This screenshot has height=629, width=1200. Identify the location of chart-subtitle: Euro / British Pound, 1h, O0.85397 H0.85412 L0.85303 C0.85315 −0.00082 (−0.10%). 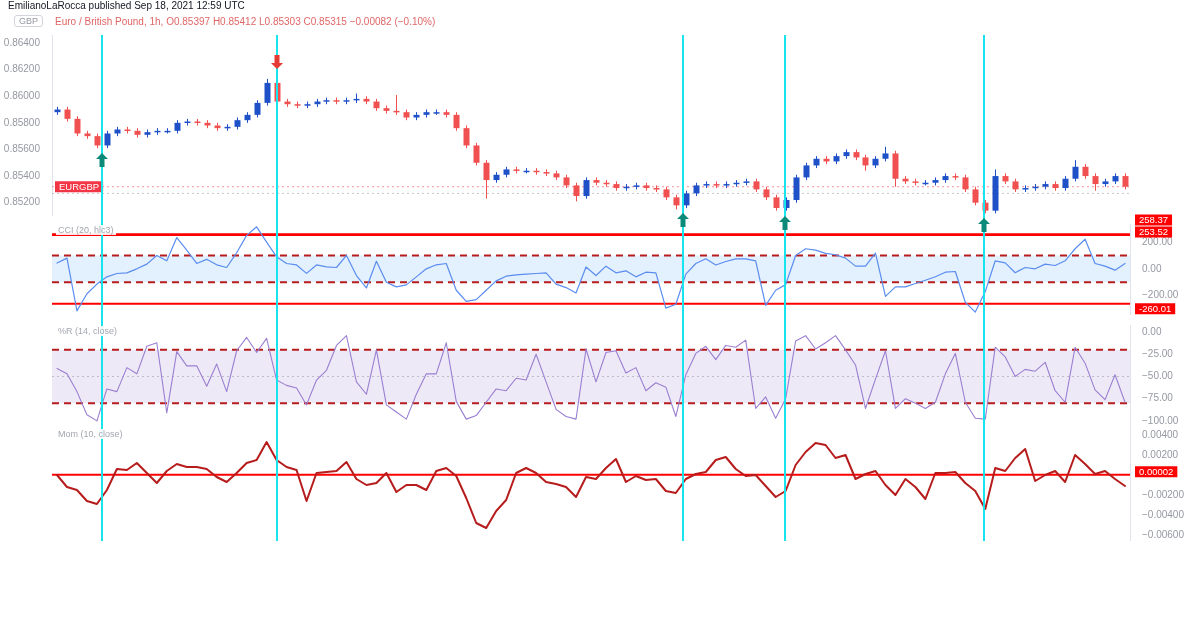
(245, 21).